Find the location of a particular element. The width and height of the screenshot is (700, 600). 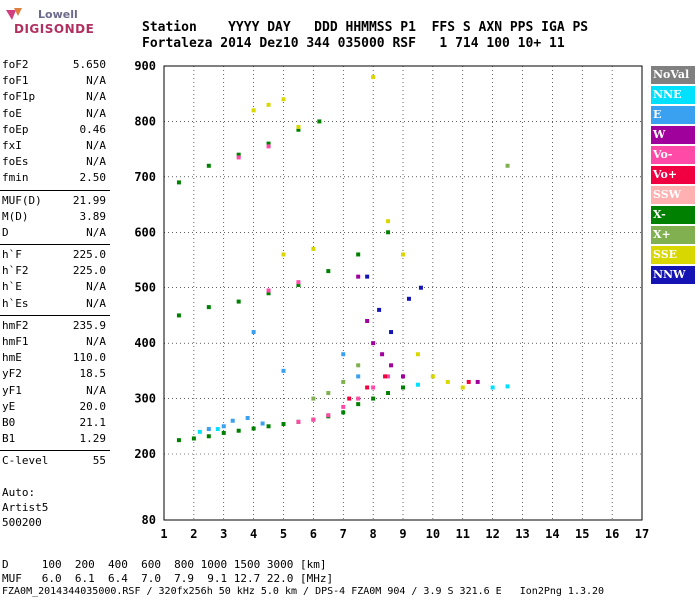

parameter-value: 21.99 is located at coordinates (89, 200).